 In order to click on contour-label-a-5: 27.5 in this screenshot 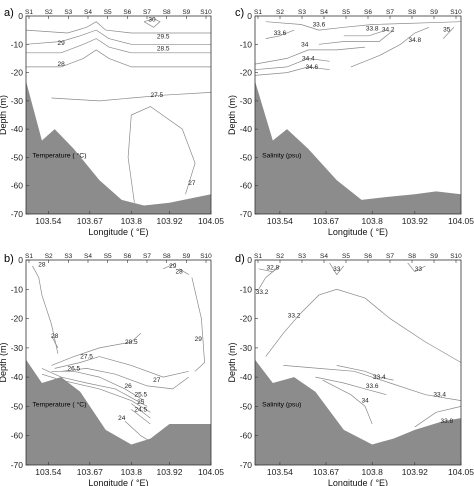, I will do `click(156, 95)`.